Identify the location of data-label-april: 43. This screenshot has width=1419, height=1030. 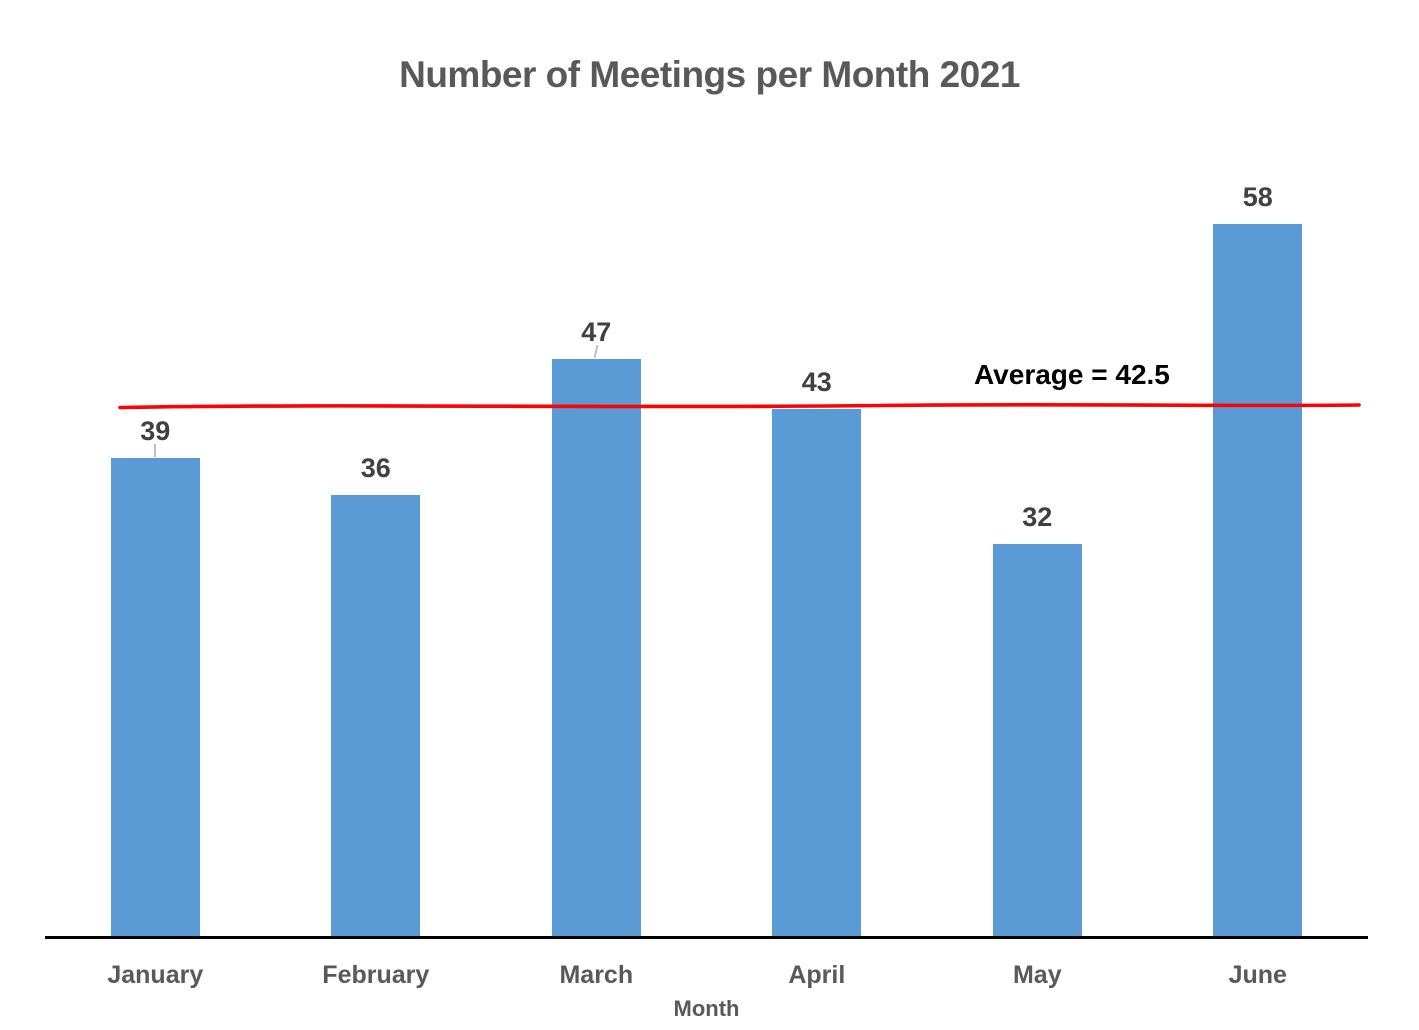
(816, 381).